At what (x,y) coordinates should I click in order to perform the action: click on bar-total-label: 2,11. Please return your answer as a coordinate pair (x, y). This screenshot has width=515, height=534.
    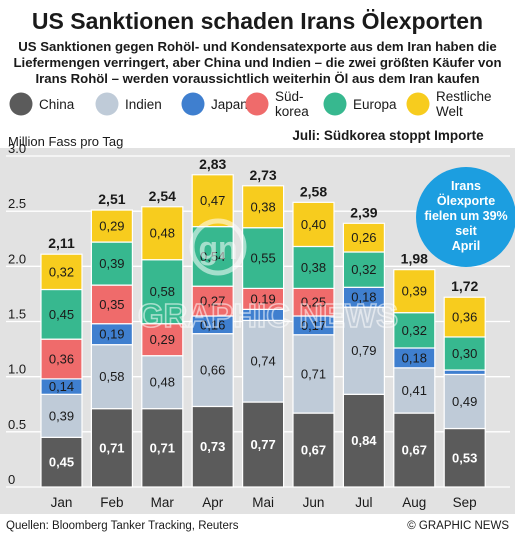
    Looking at the image, I should click on (61, 243).